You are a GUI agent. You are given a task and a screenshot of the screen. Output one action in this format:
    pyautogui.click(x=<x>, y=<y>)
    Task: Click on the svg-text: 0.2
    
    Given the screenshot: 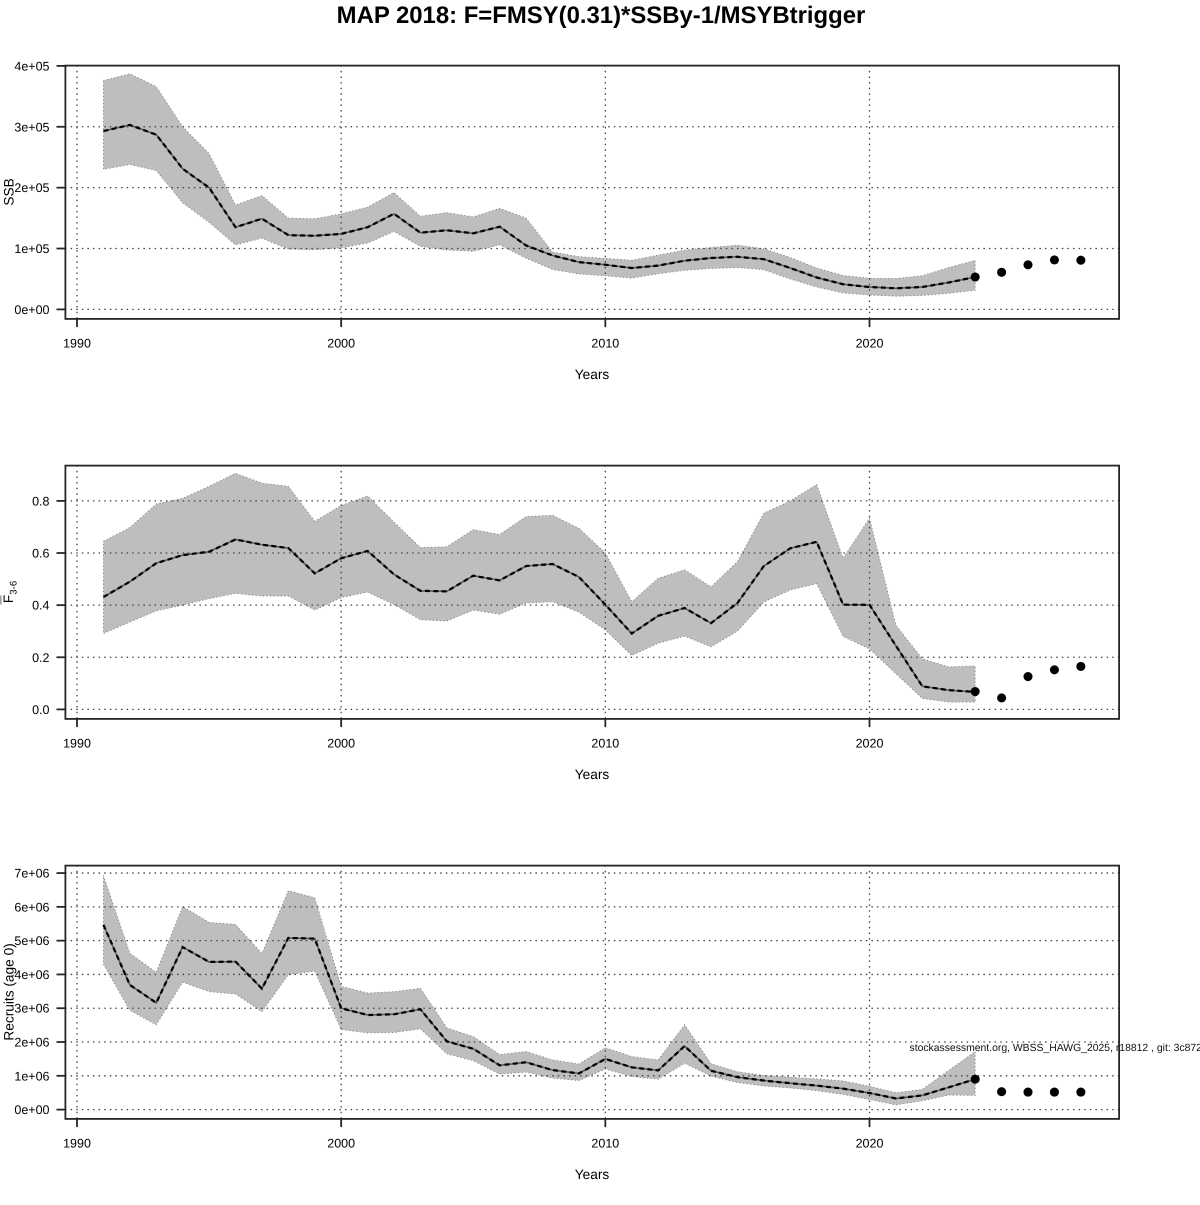 What is the action you would take?
    pyautogui.click(x=40, y=658)
    